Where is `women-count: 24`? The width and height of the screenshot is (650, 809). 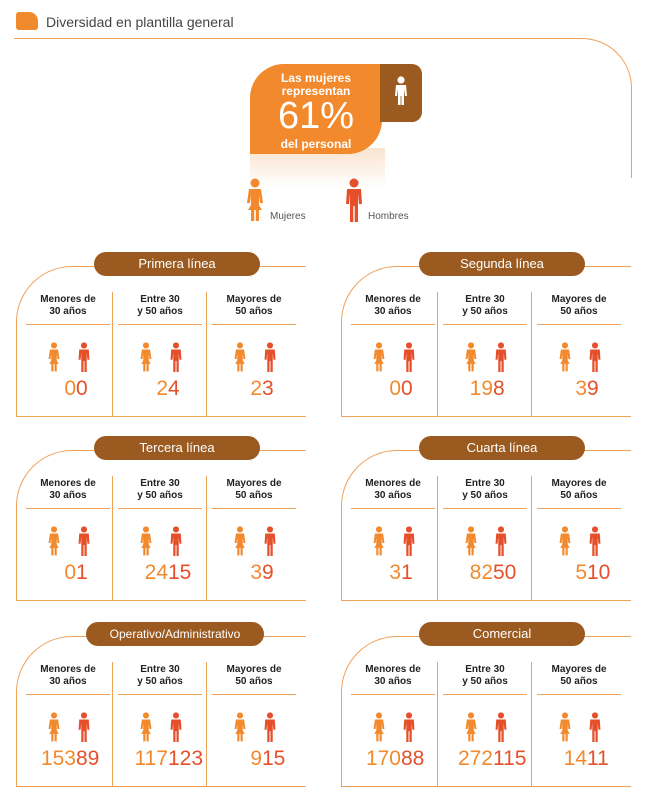
women-count: 24 is located at coordinates (156, 572).